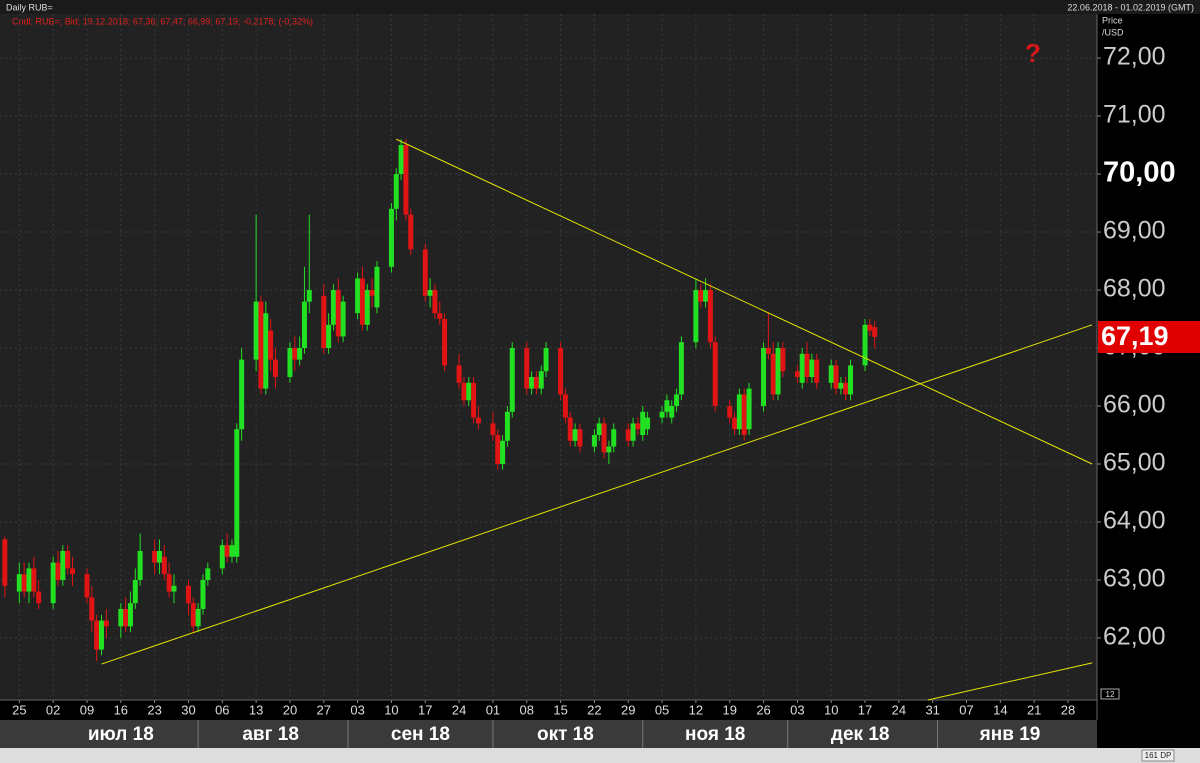  Describe the element at coordinates (391, 709) in the screenshot. I see `x-tick-label: 10` at that location.